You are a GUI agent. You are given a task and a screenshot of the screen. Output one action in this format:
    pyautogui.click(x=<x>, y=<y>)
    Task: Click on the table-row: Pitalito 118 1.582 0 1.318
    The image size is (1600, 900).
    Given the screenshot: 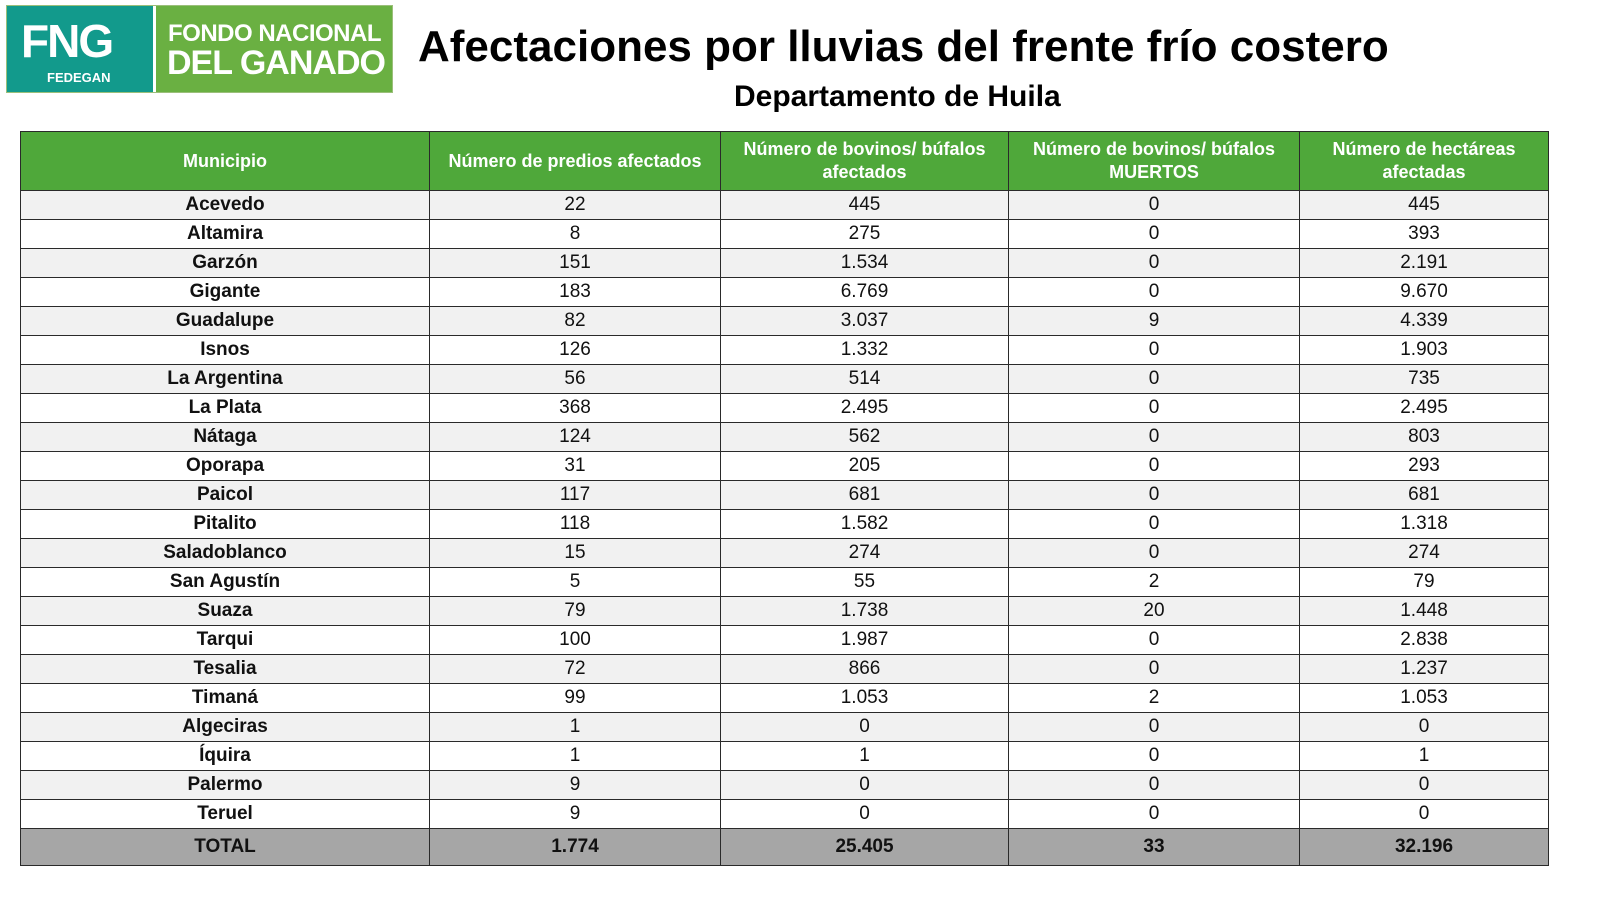 What is the action you would take?
    pyautogui.click(x=784, y=524)
    